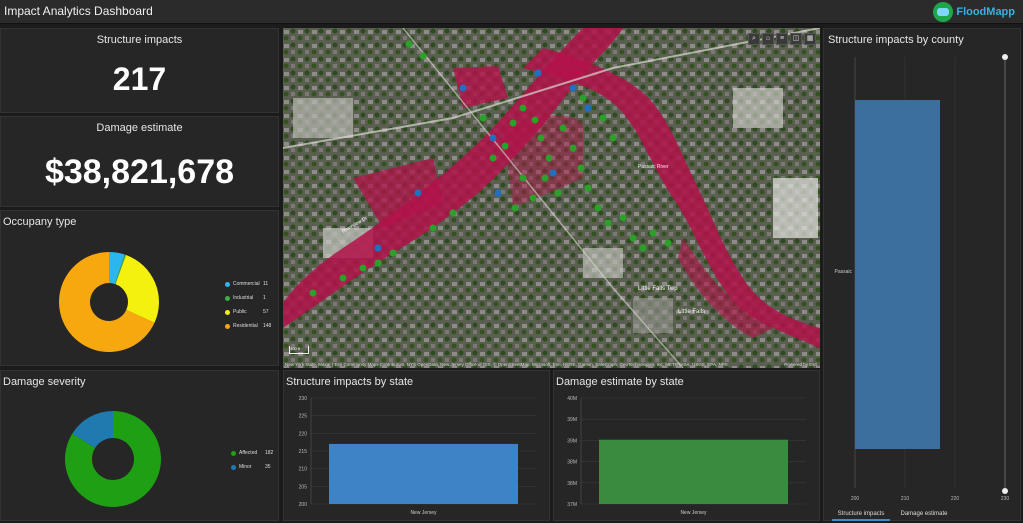 The height and width of the screenshot is (523, 1023). What do you see at coordinates (303, 399) in the screenshot?
I see `state-impacts-y-tick: 230` at bounding box center [303, 399].